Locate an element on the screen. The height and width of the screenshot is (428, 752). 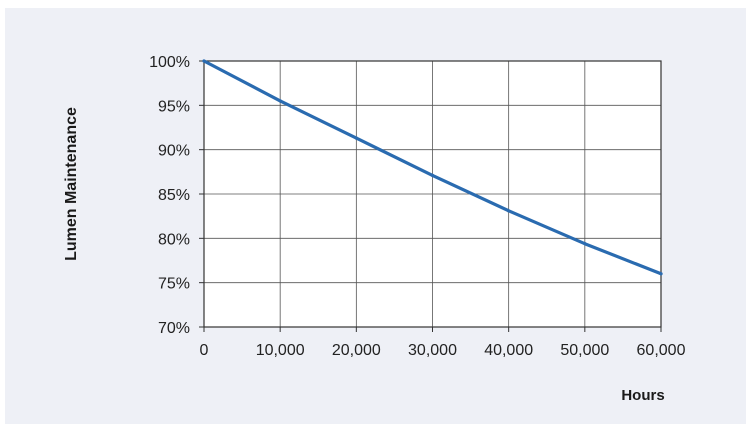
y-tick-label: 90% is located at coordinates (174, 151).